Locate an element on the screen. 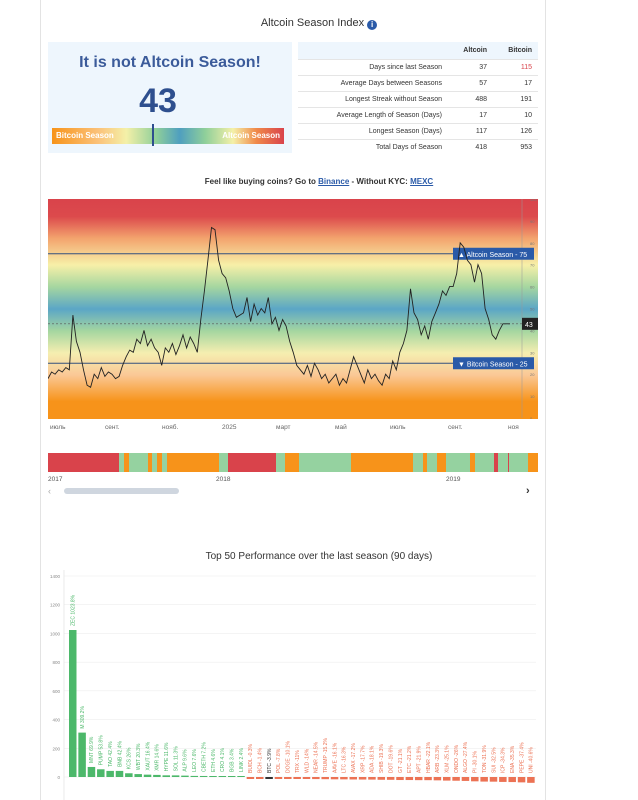 This screenshot has width=638, height=800. bar-data-label: ADA -18.1% is located at coordinates (373, 759).